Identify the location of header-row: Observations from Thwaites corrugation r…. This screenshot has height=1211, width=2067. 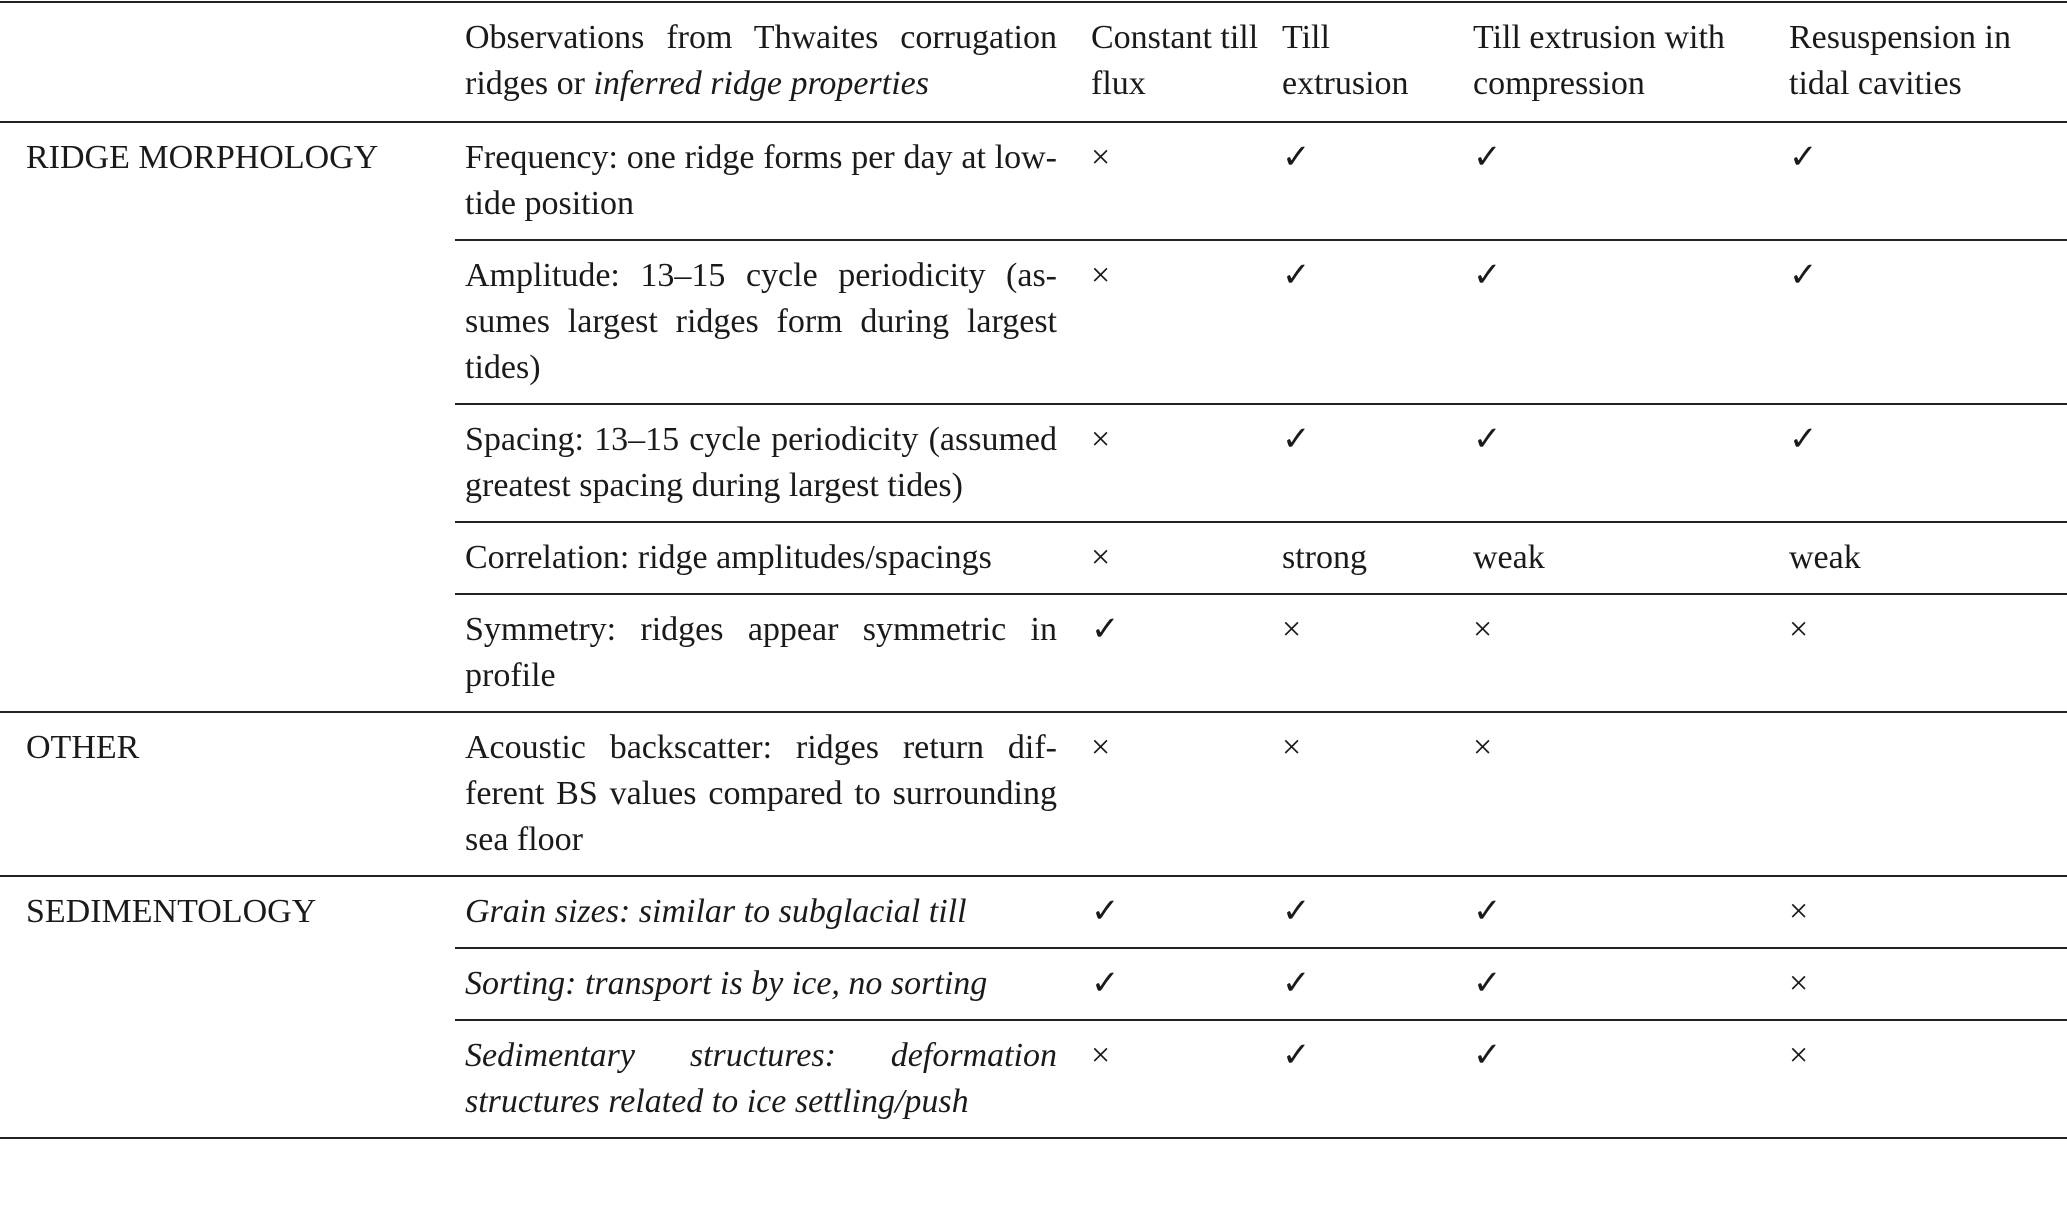
(1033, 62).